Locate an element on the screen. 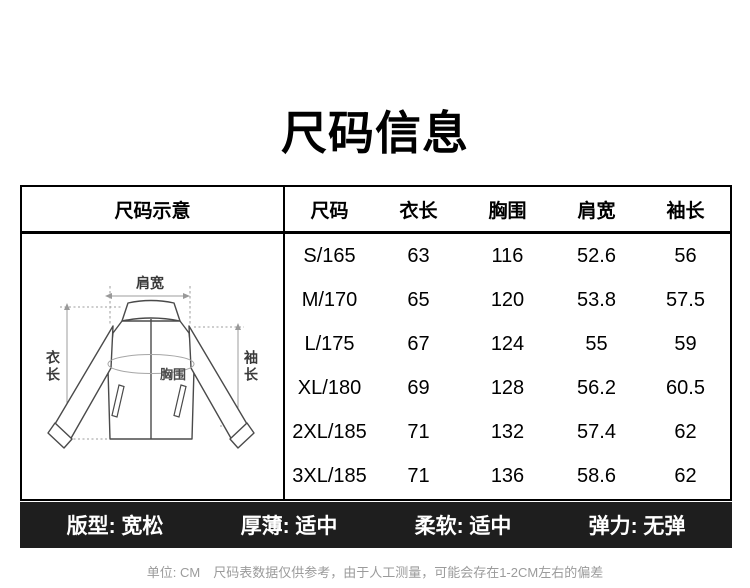 This screenshot has width=750, height=588. attribute-fit: 版型: 宽松 is located at coordinates (115, 526).